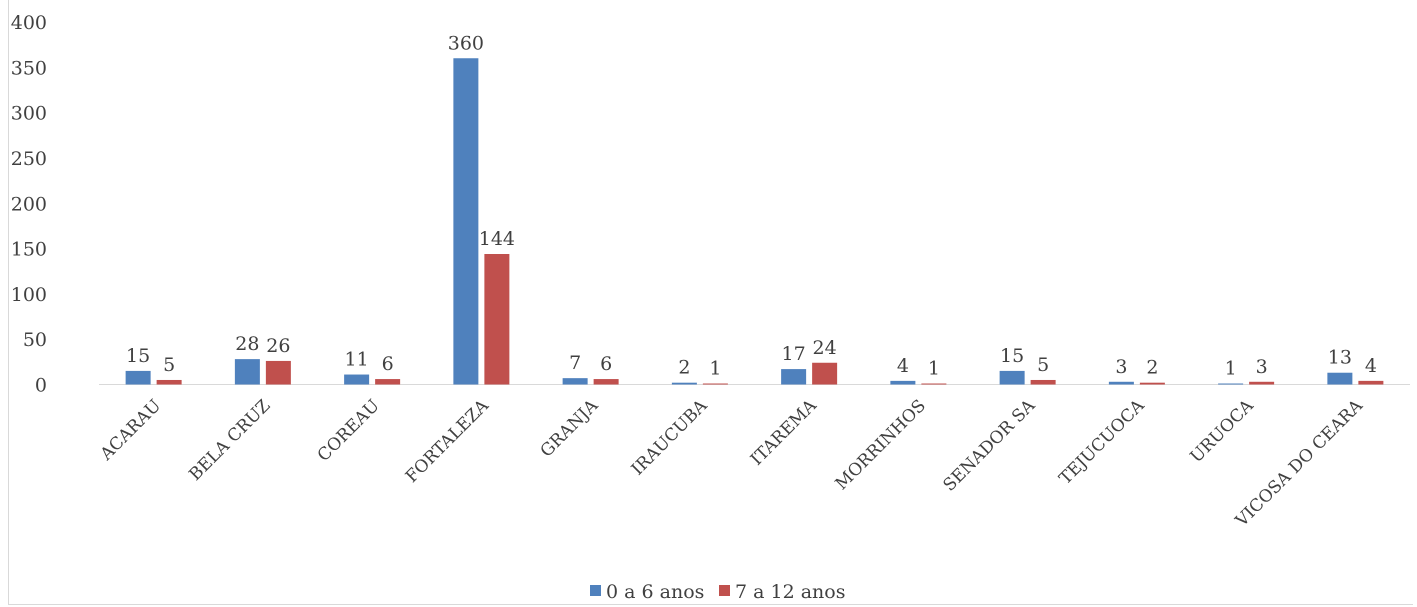 The width and height of the screenshot is (1417, 607). Describe the element at coordinates (29, 295) in the screenshot. I see `y-tick-label: 100` at that location.